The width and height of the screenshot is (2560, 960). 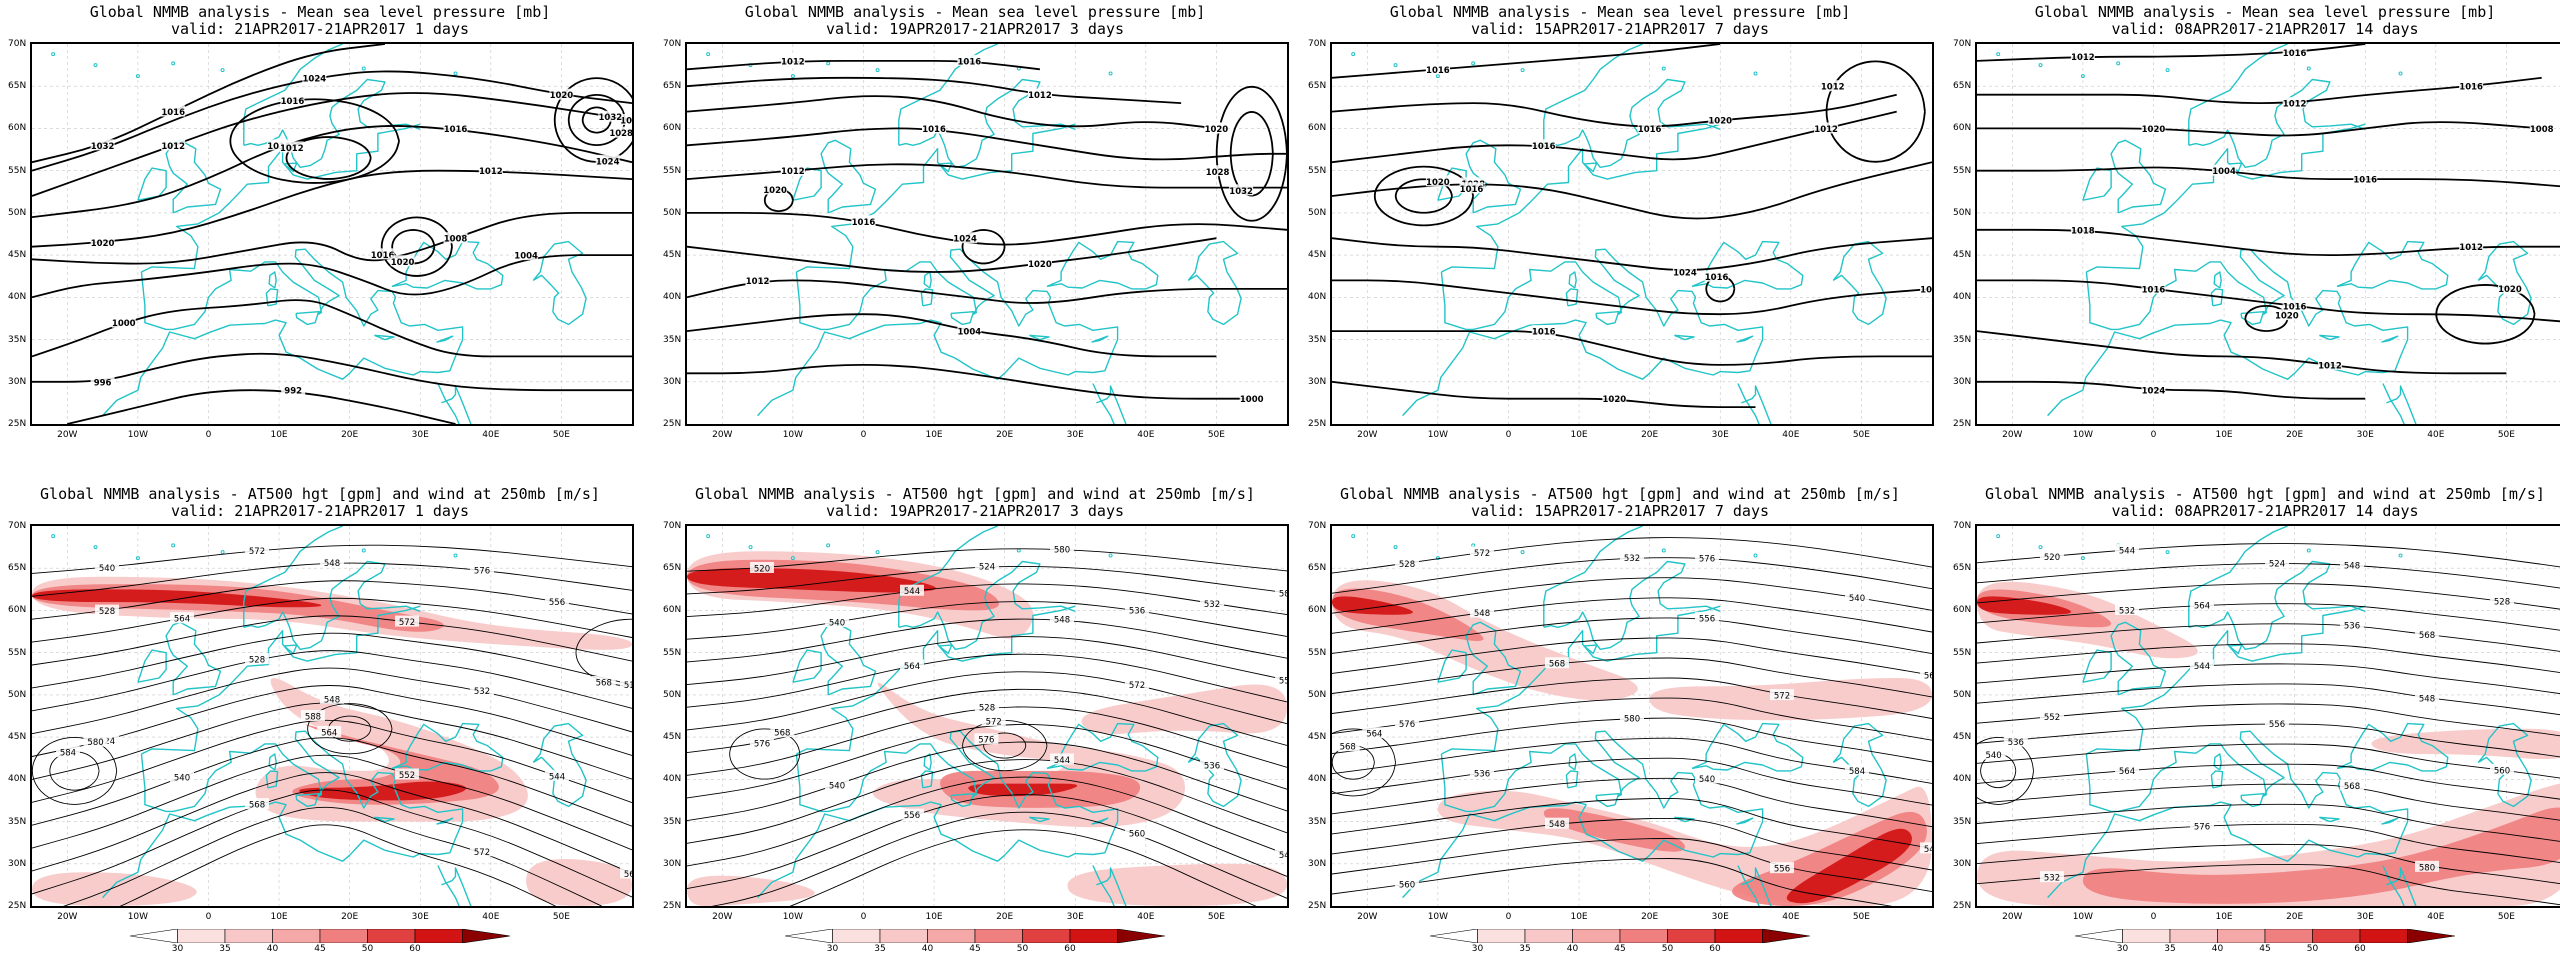 What do you see at coordinates (67, 917) in the screenshot?
I see `longitude-tick-label: 20W` at bounding box center [67, 917].